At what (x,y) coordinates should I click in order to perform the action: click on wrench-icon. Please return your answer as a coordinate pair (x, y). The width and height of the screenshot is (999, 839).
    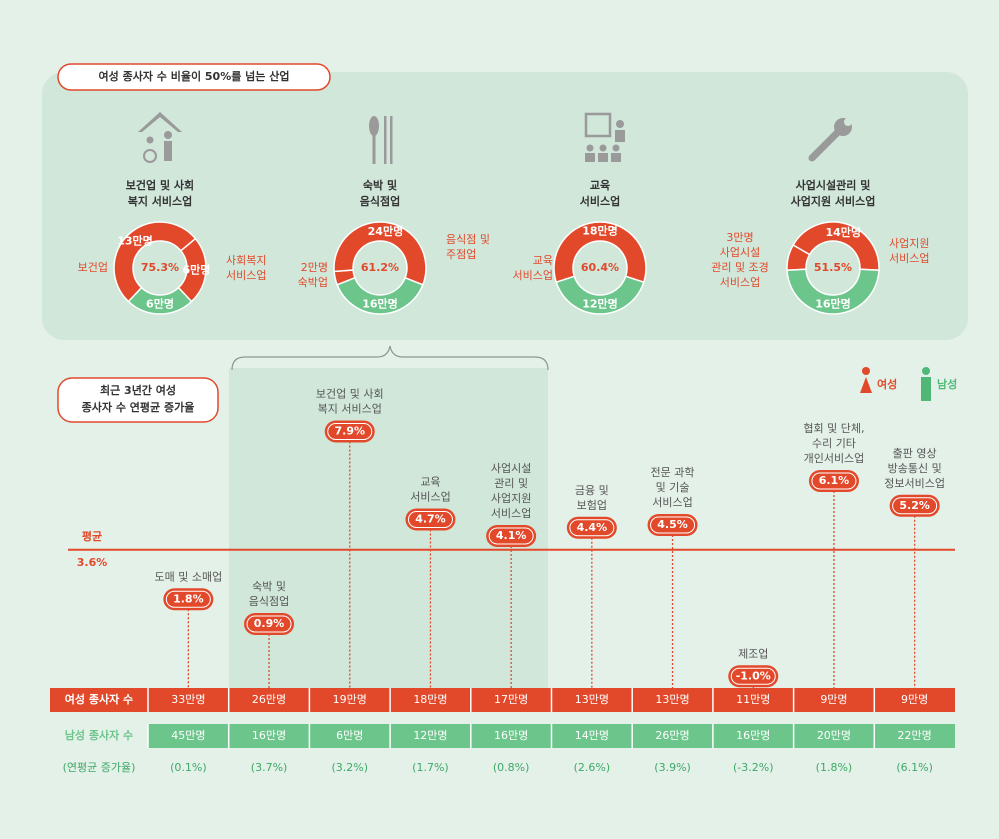
    Looking at the image, I should click on (848, 122).